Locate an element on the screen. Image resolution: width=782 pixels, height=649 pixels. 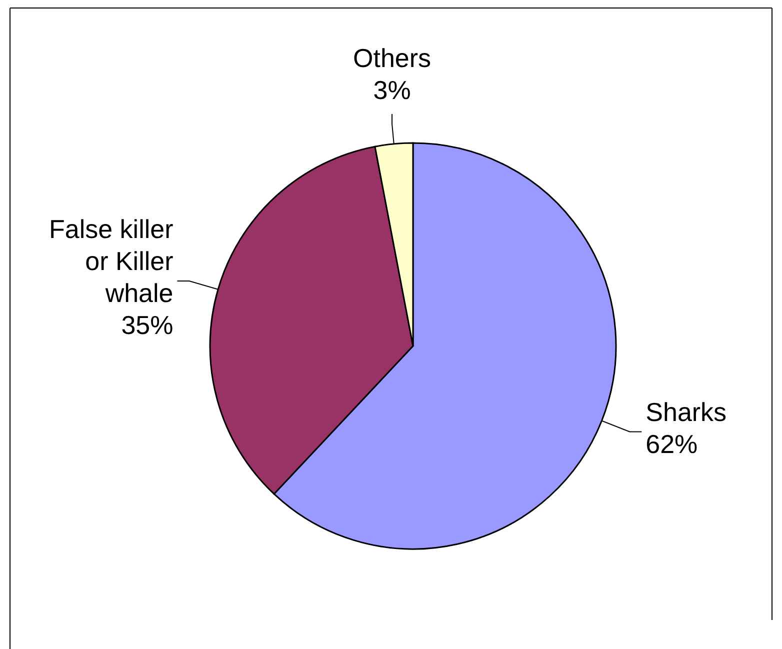
data-label: 62% is located at coordinates (672, 443).